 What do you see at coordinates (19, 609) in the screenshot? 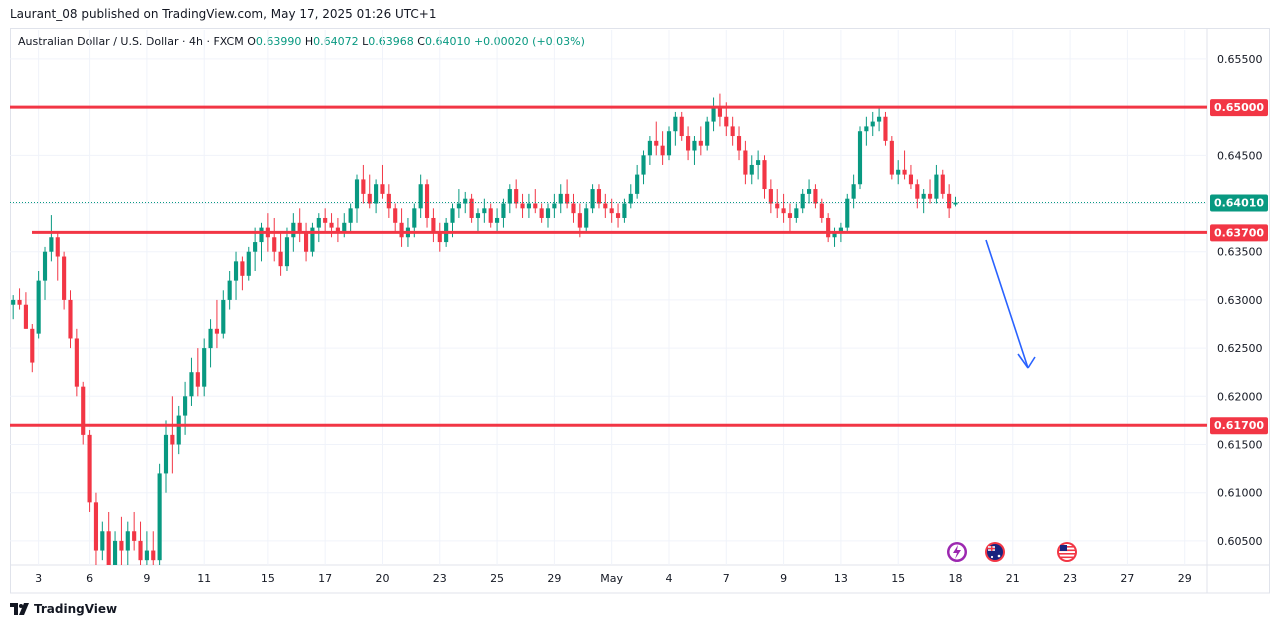
I see `tradingview-logo-icon` at bounding box center [19, 609].